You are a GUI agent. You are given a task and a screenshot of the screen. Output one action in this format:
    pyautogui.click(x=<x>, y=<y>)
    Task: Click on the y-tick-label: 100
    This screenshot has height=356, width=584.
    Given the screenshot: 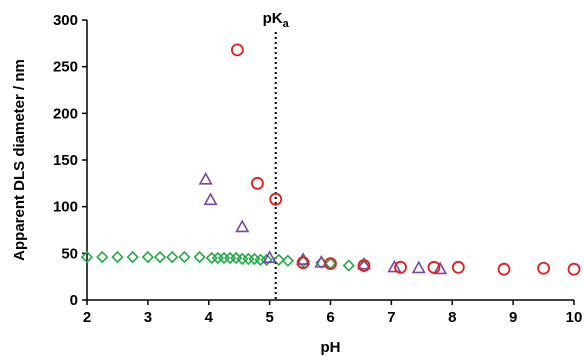 What is the action you would take?
    pyautogui.click(x=65, y=207)
    